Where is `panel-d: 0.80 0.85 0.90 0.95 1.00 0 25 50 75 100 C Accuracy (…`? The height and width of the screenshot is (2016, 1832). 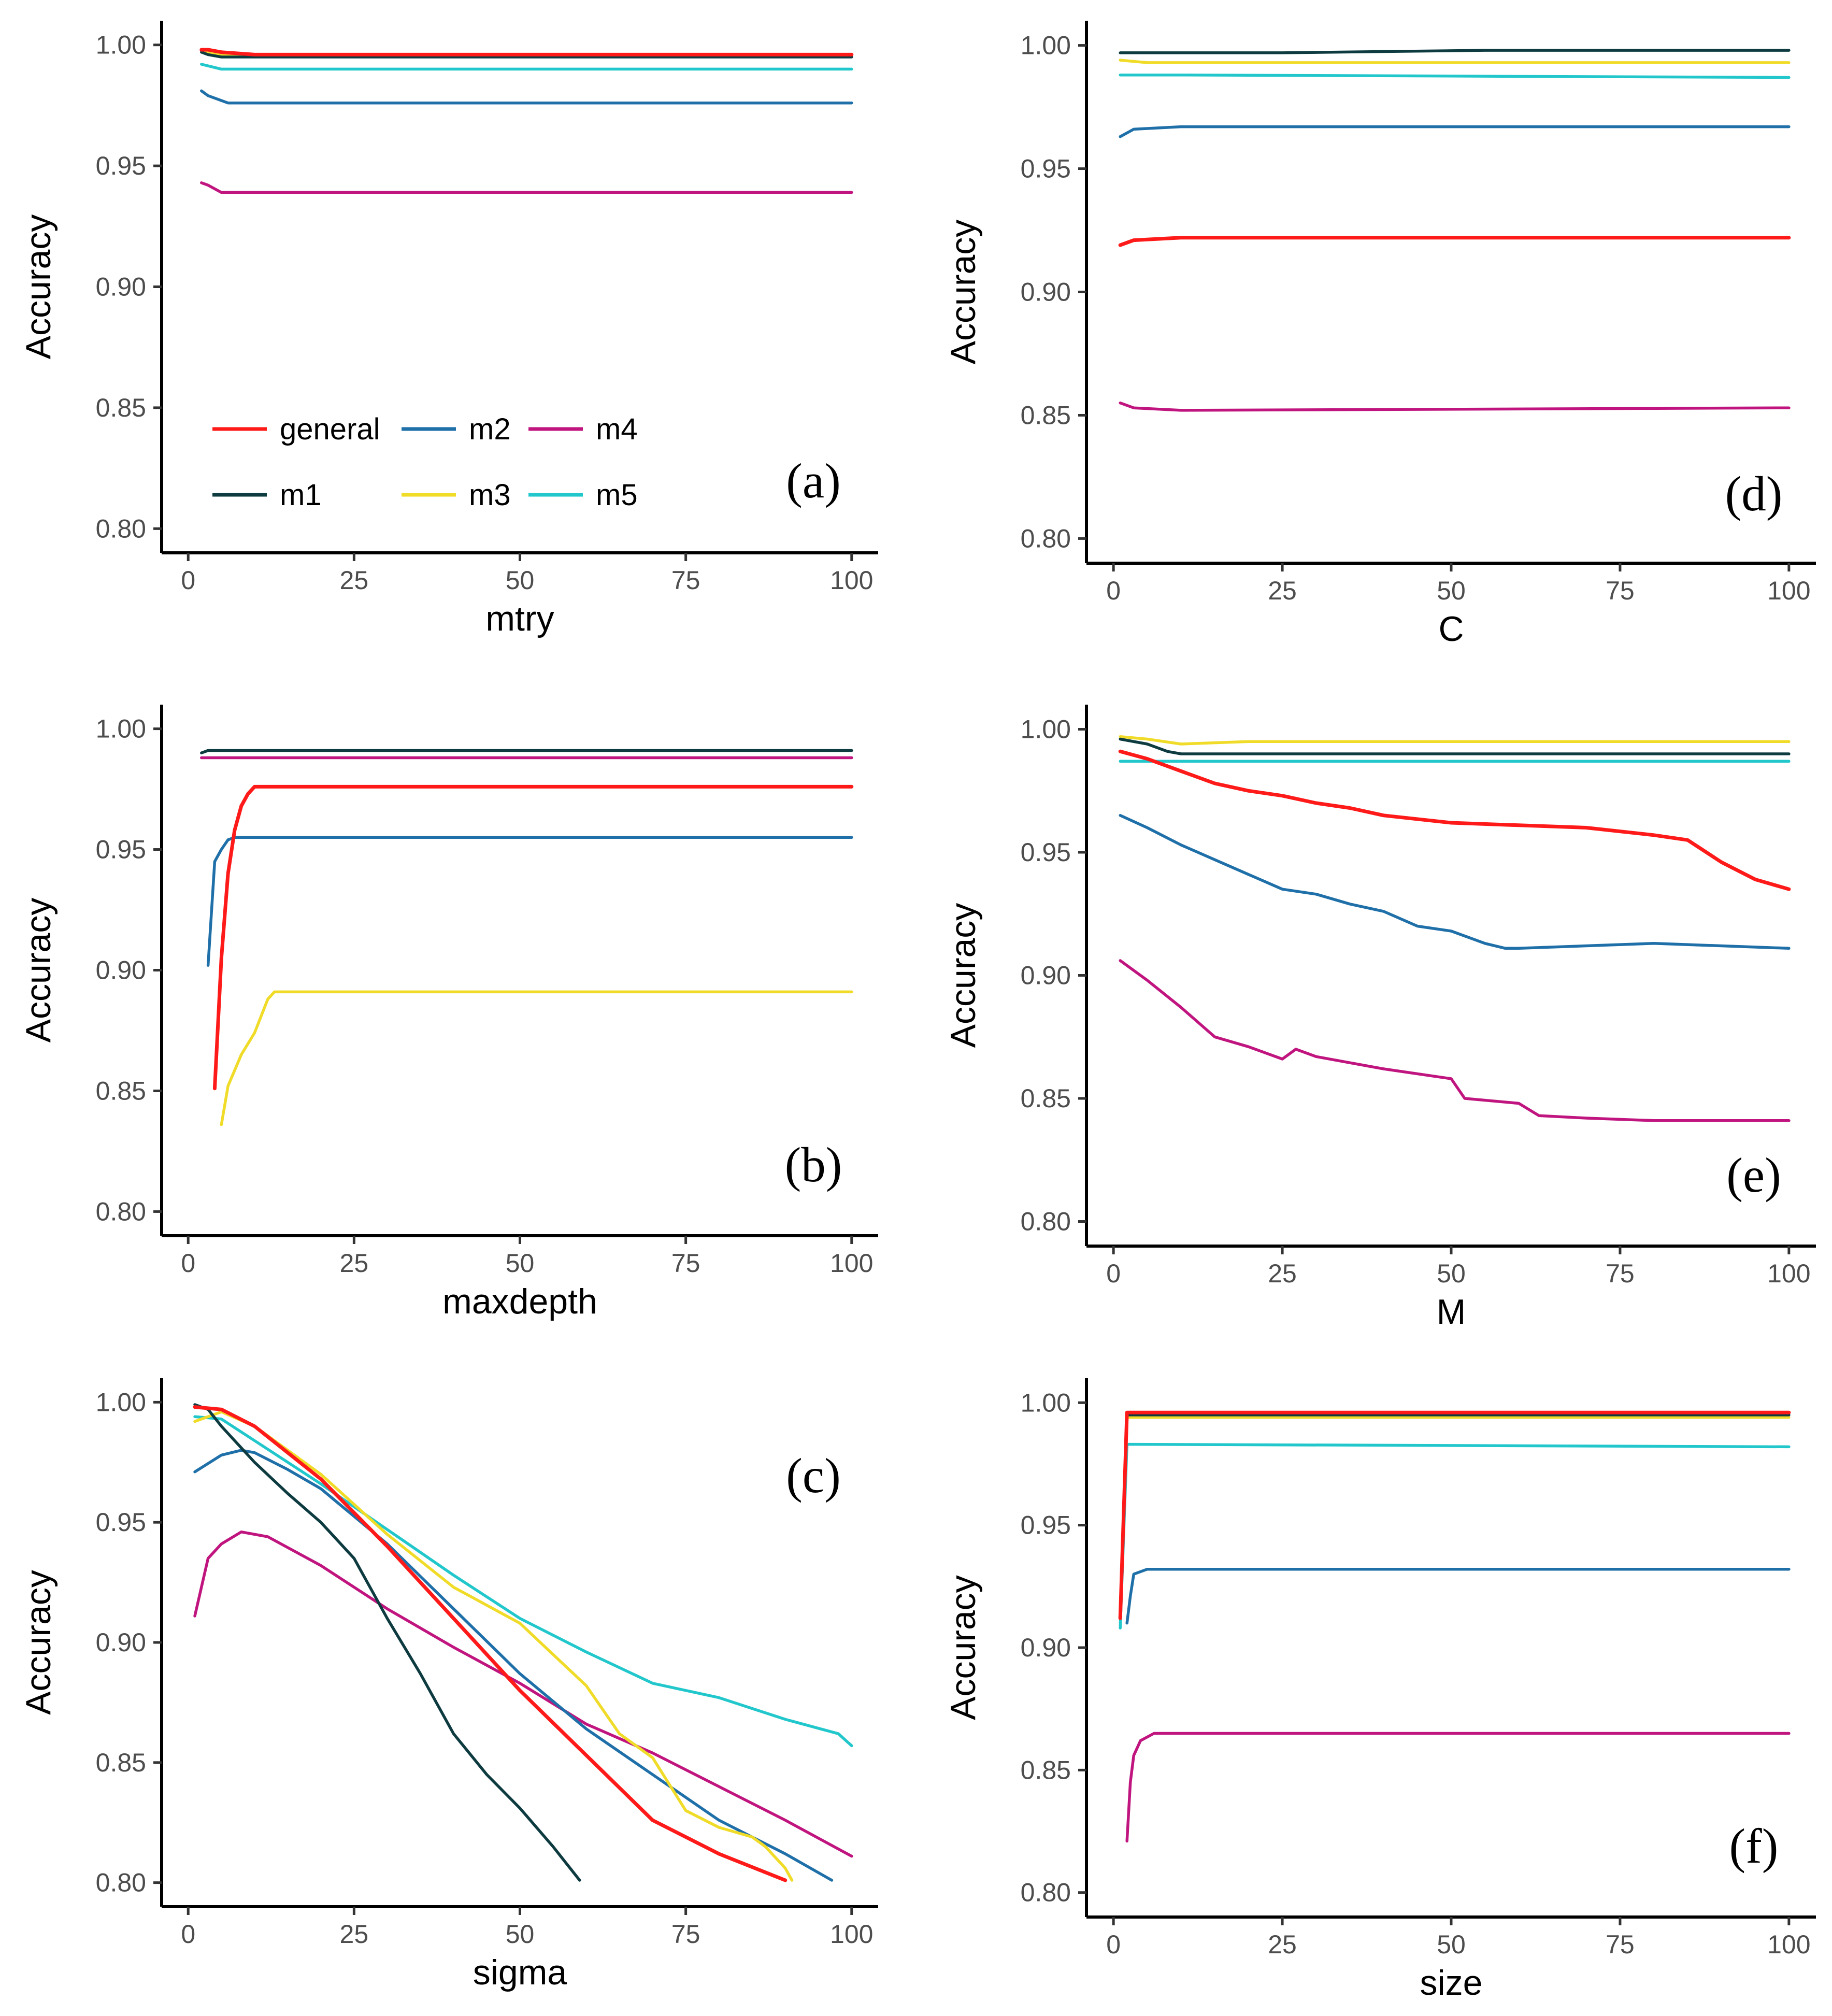
panel-d: 0.80 0.85 0.90 0.95 1.00 0 25 50 75 100 C Accuracy (… is located at coordinates (1379, 335).